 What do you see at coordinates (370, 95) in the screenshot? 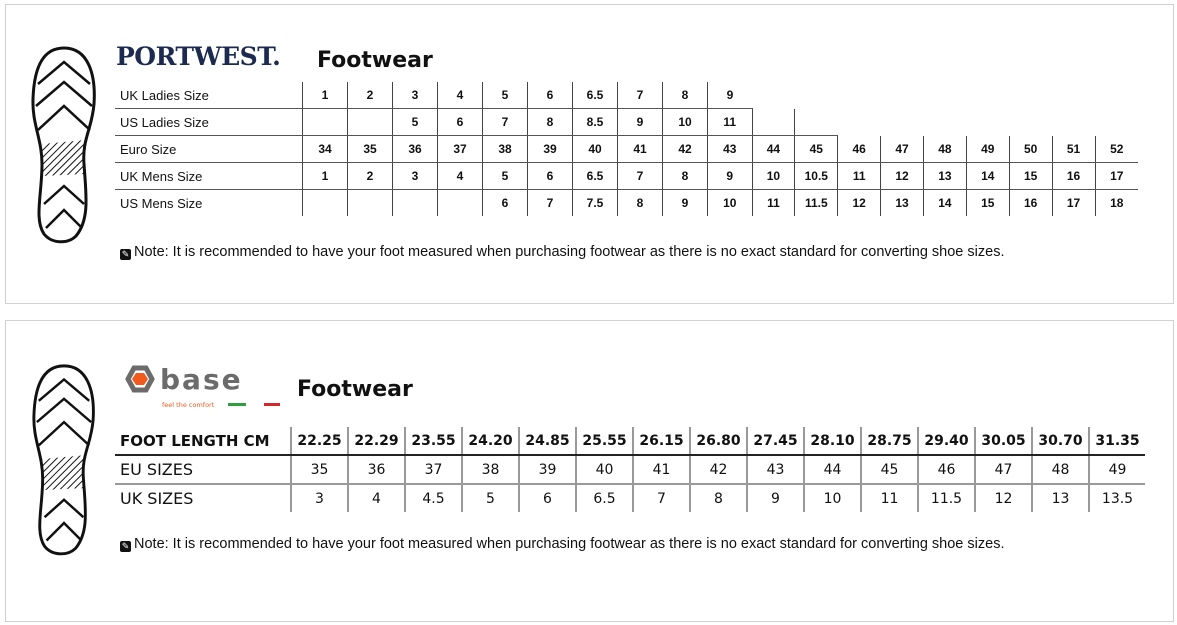
I see `table-cell: 2` at bounding box center [370, 95].